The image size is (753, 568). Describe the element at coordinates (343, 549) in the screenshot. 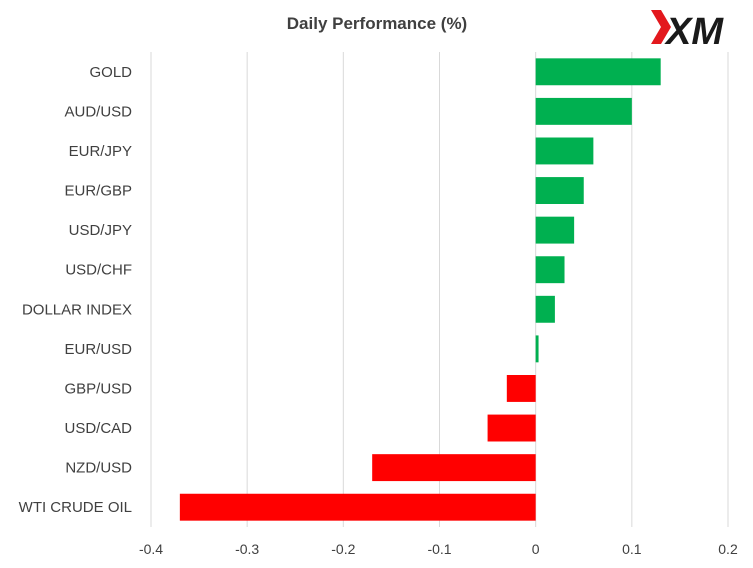

I see `x-tick-label: -0.2` at that location.